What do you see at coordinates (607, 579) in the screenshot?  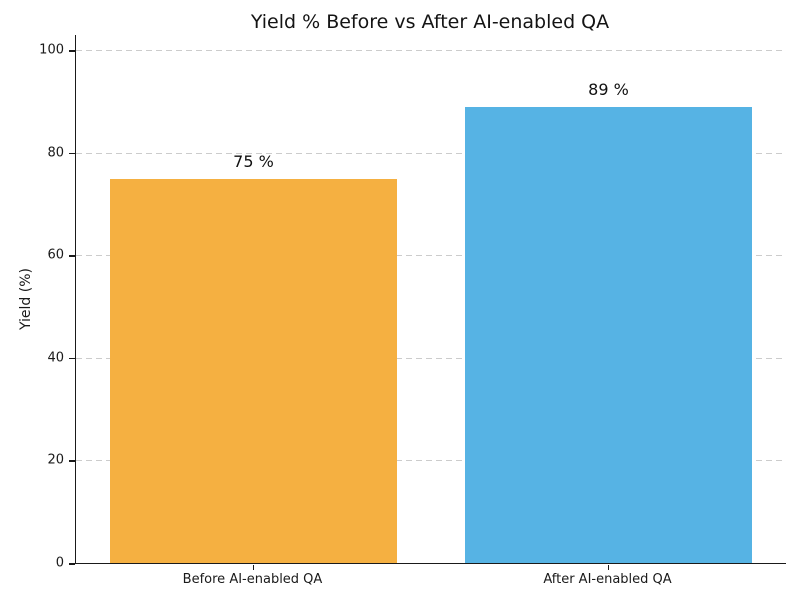 I see `x-tick-label-1: After AI-enabled QA` at bounding box center [607, 579].